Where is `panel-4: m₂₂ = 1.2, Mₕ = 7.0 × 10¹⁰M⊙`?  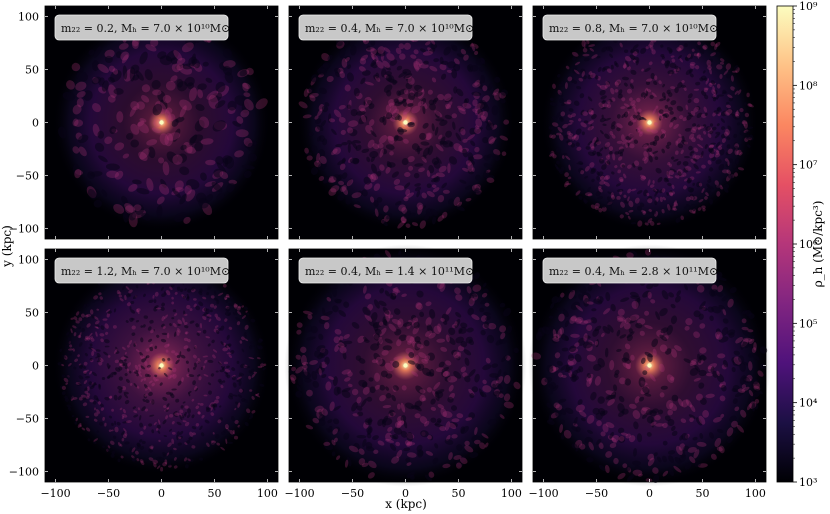 panel-4: m₂₂ = 1.2, Mₕ = 7.0 × 10¹⁰M⊙ is located at coordinates (161, 365).